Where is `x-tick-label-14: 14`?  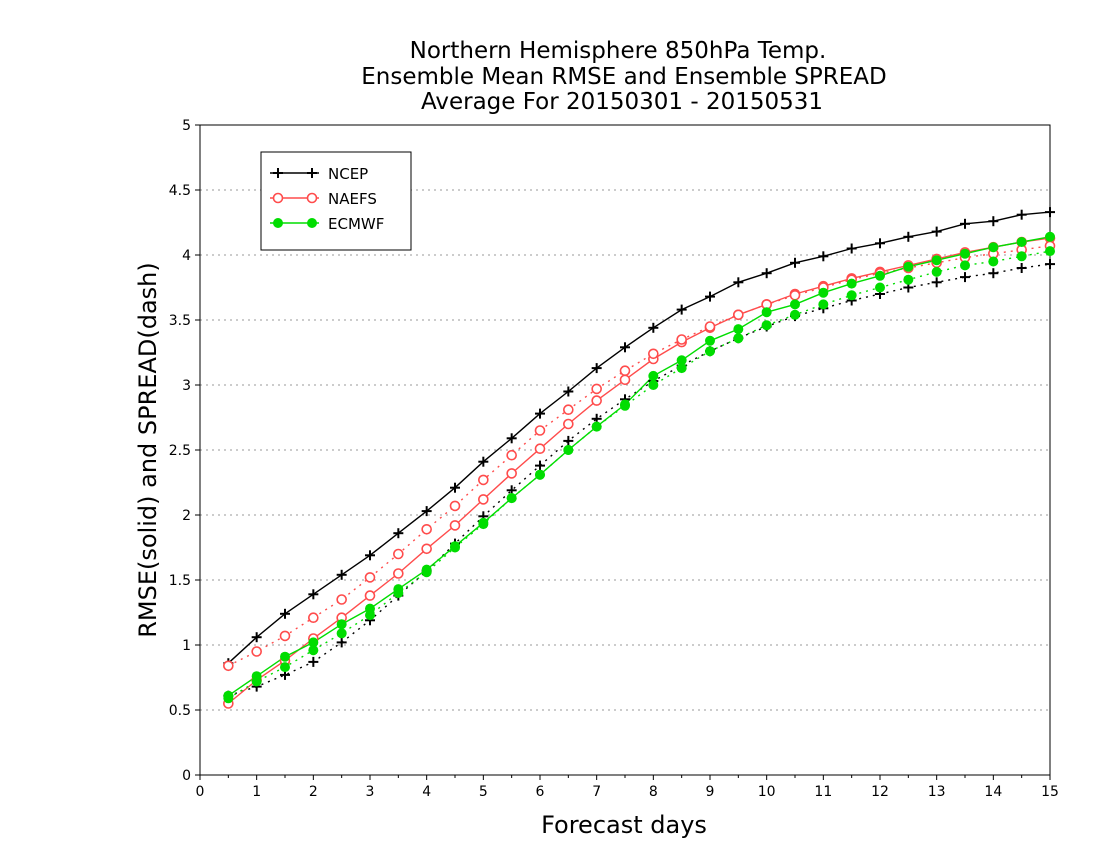 x-tick-label-14: 14 is located at coordinates (993, 792).